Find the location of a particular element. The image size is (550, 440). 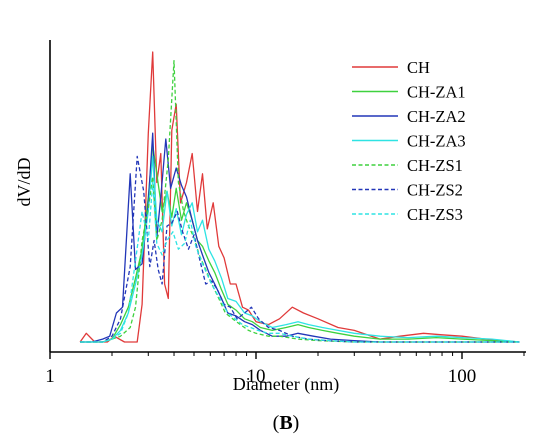

legend-item-ch-za2: CH-ZA2 is located at coordinates (409, 116).